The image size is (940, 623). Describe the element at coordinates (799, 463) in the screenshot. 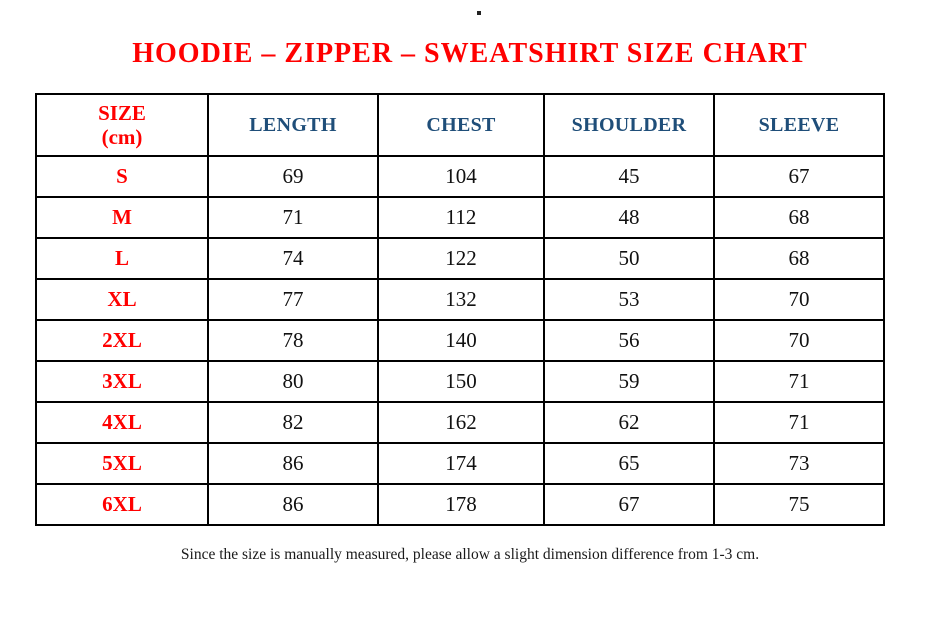

I see `value-cell: 73` at that location.